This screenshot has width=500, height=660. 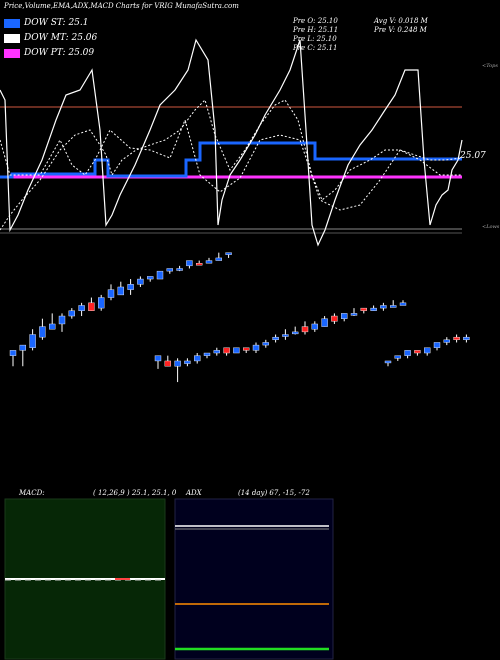 I want to click on legend-st-label: DOW ST: 25.1, so click(x=56, y=23).